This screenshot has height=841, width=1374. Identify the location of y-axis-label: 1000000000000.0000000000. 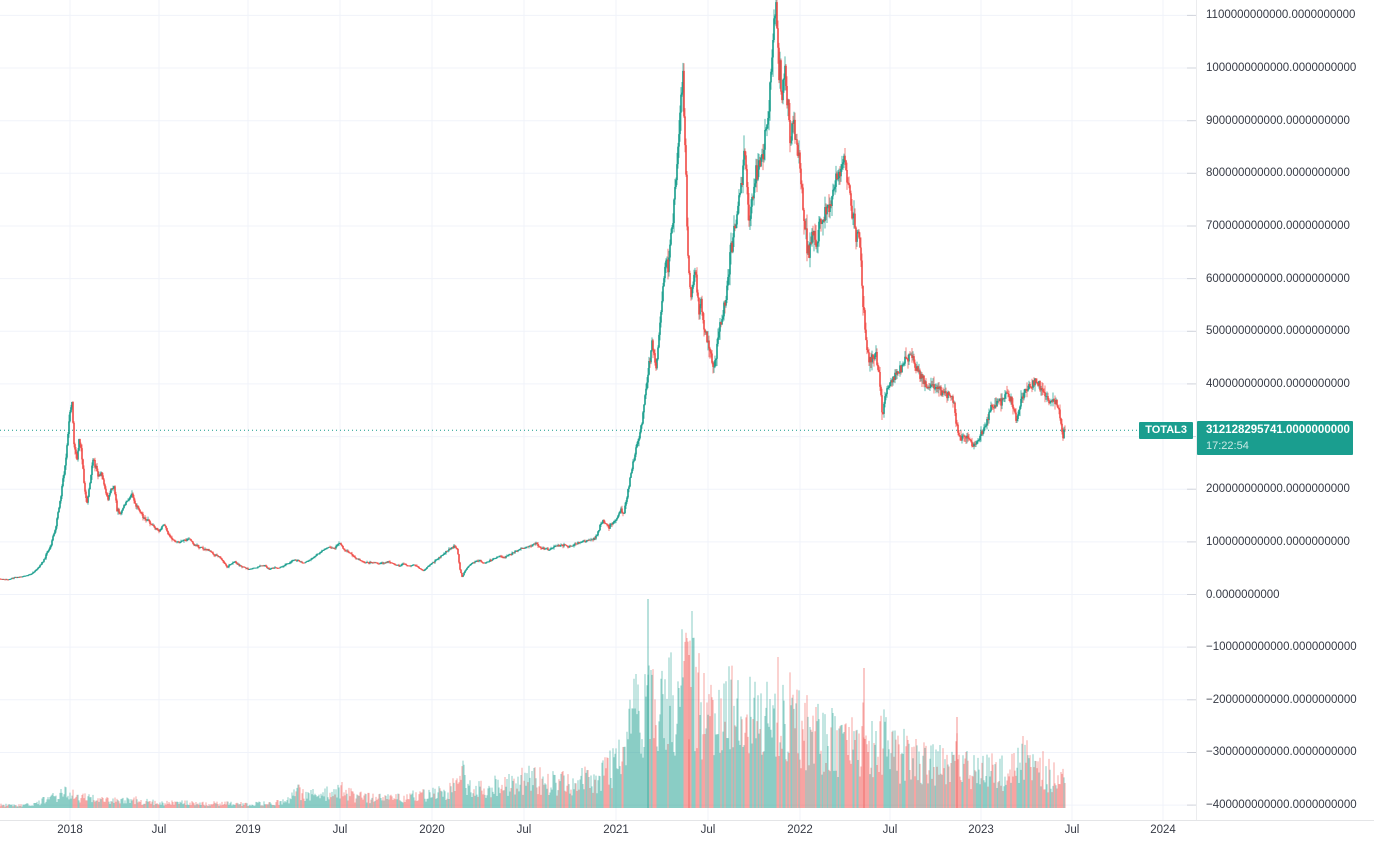
(1281, 68).